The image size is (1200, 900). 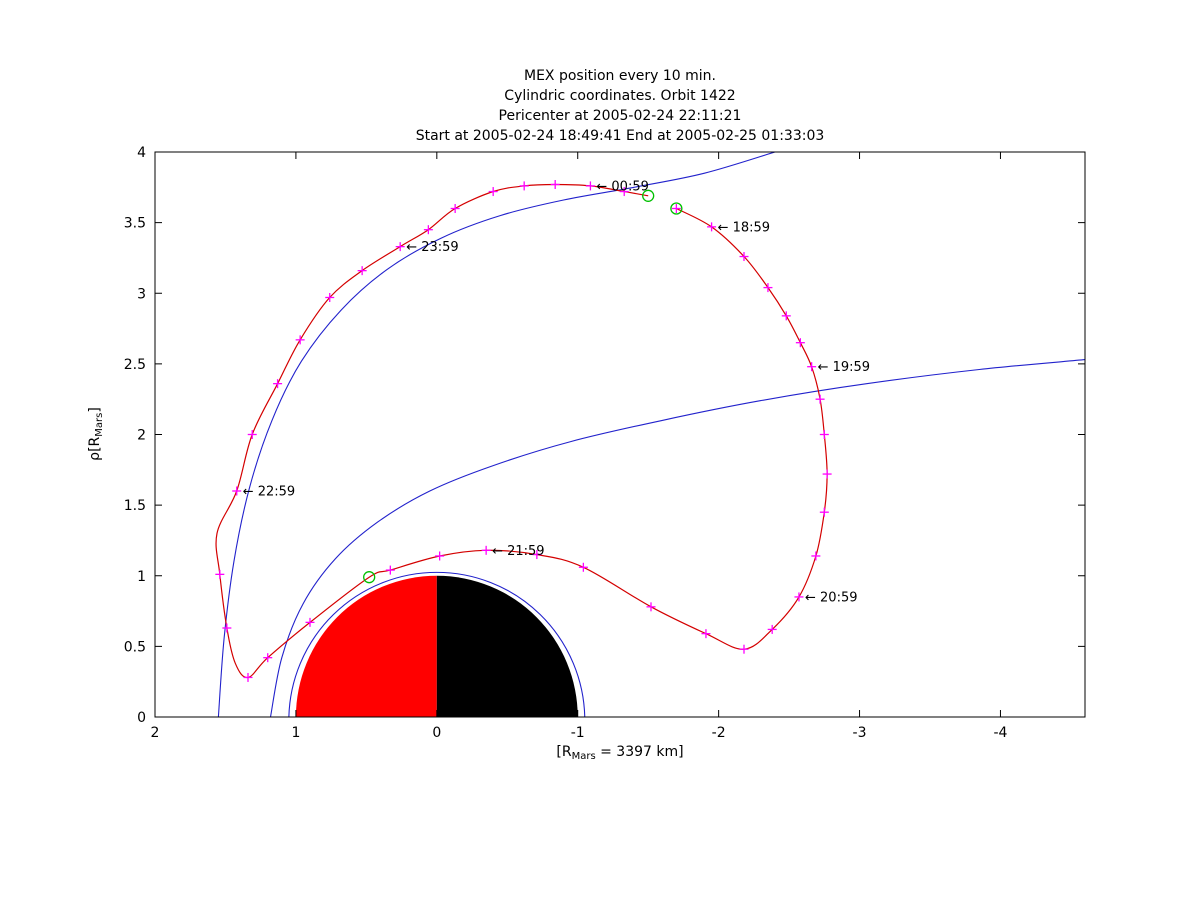 What do you see at coordinates (436, 733) in the screenshot?
I see `x-tick-label: 0` at bounding box center [436, 733].